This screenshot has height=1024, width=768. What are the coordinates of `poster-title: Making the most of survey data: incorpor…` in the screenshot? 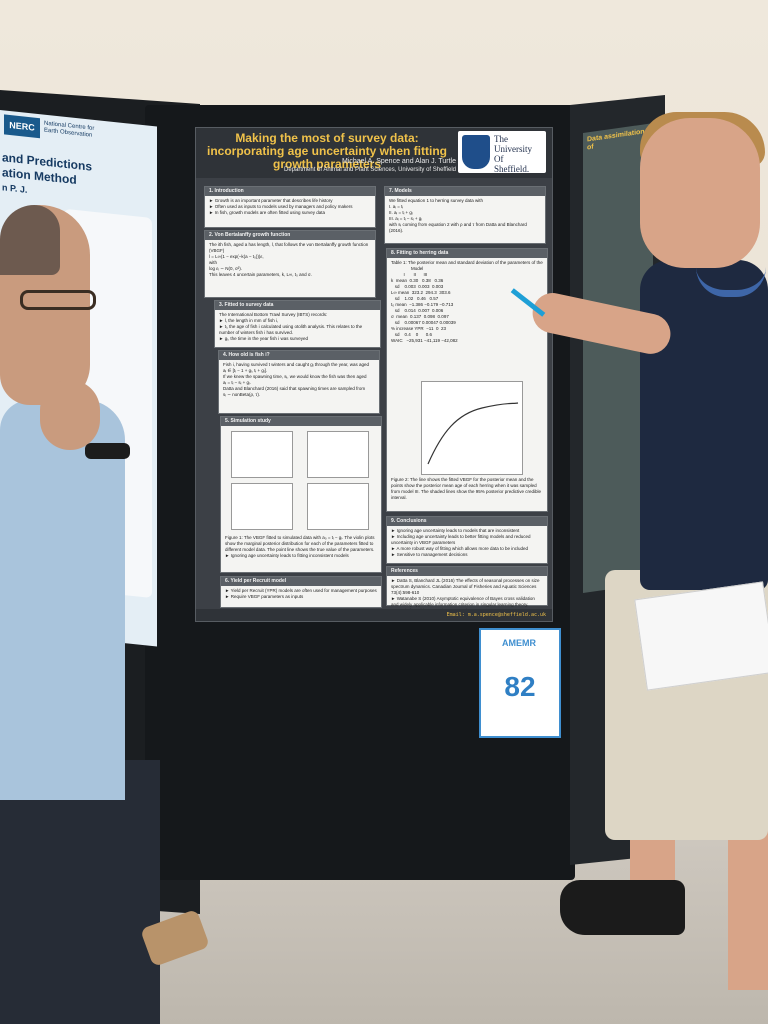 It's located at (326, 151).